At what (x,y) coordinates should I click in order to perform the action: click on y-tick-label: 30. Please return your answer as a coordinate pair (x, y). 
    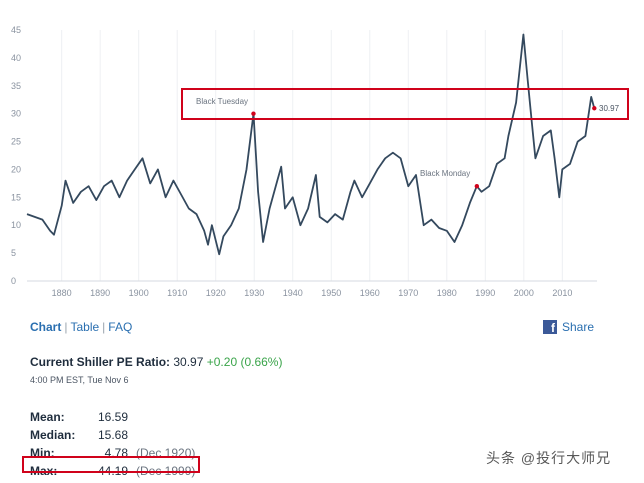
    Looking at the image, I should click on (16, 114).